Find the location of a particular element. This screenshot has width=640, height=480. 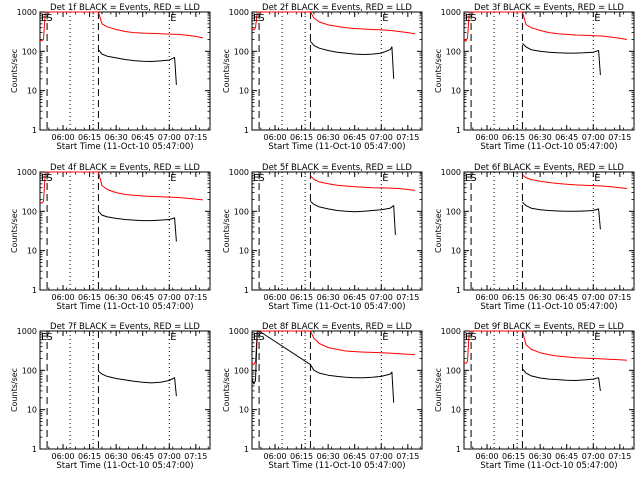

panel-title: Det 2f BLACK = Events, RED = LLD is located at coordinates (337, 8).